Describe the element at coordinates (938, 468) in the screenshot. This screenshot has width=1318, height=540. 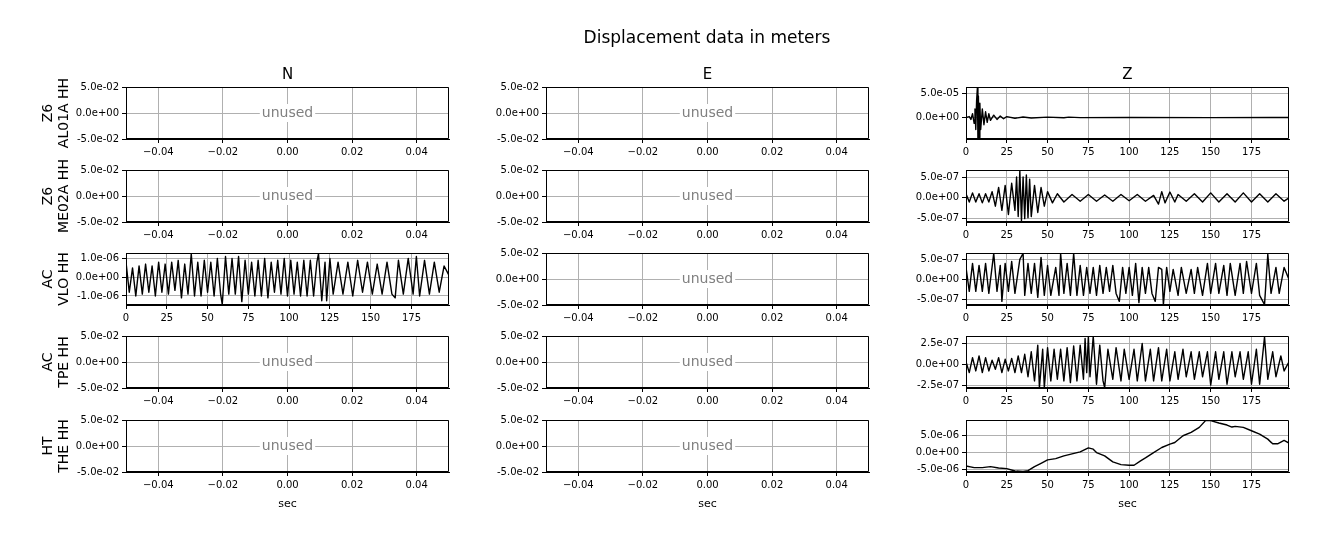
I see `y-tick-label: -5.0e-06` at that location.